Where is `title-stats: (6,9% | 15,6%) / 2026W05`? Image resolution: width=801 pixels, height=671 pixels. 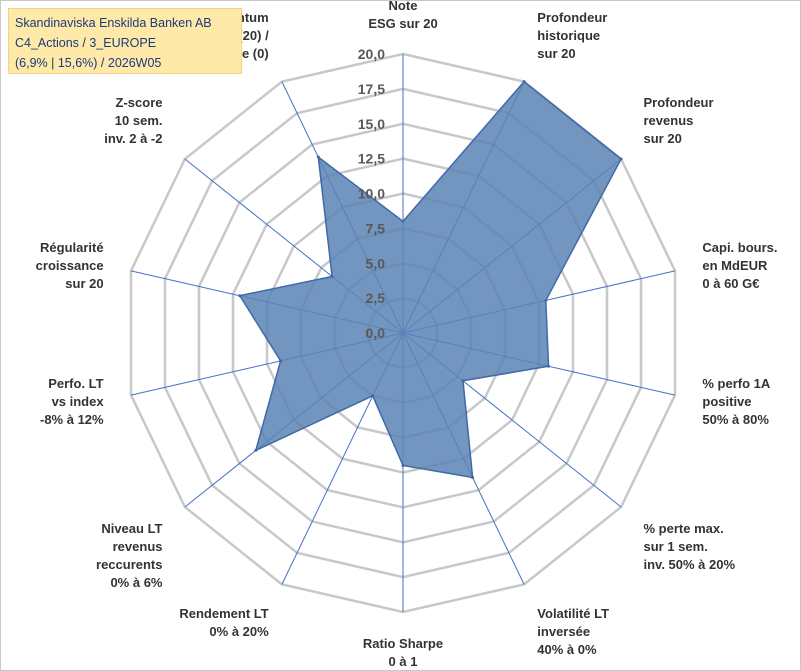
title-stats: (6,9% | 15,6%) / 2026W05 is located at coordinates (88, 63).